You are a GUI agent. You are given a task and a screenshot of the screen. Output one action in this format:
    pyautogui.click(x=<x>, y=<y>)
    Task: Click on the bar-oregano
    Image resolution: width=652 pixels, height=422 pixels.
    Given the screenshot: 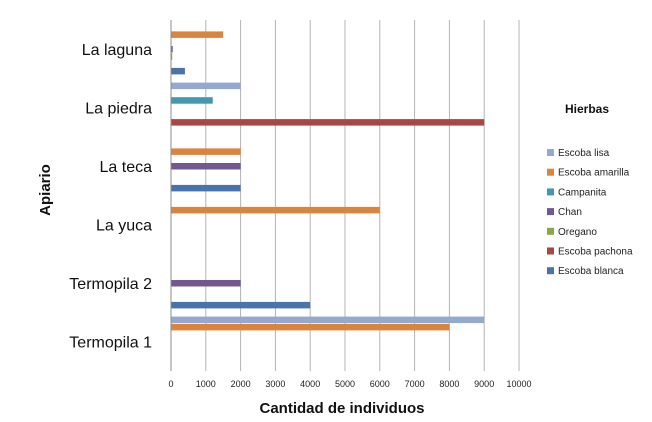 What is the action you would take?
    pyautogui.click(x=172, y=56)
    